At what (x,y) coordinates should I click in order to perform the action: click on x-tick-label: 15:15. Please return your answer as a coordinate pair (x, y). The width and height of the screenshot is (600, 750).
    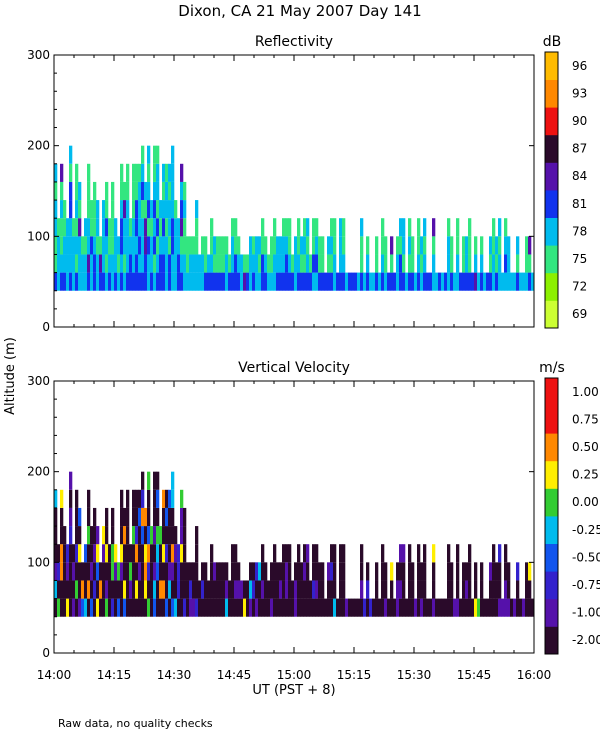
    Looking at the image, I should click on (354, 675).